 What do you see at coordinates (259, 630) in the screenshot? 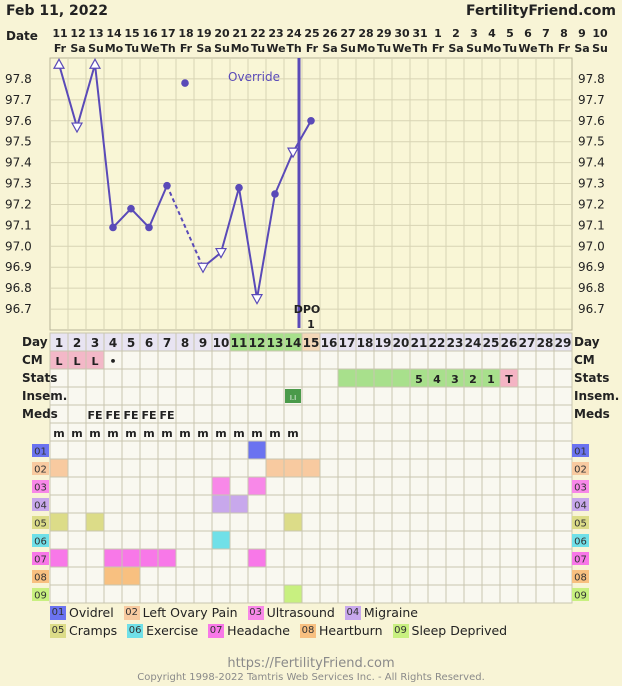
I see `legend-label: Headache` at bounding box center [259, 630].